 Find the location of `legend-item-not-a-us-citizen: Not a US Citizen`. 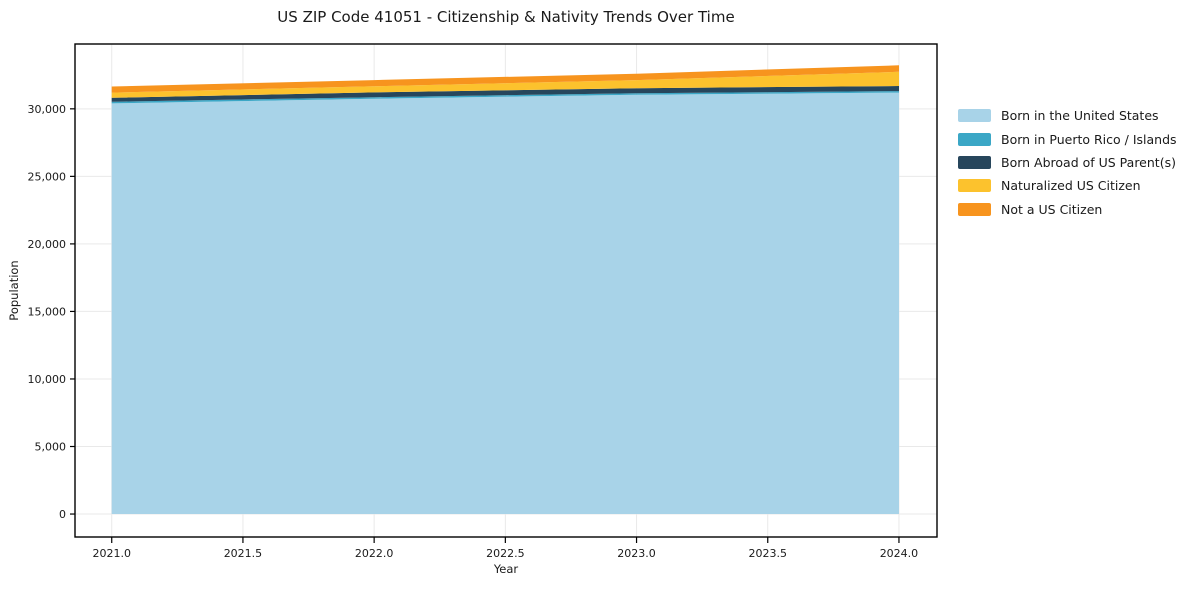

legend-item-not-a-us-citizen: Not a US Citizen is located at coordinates (1067, 209).